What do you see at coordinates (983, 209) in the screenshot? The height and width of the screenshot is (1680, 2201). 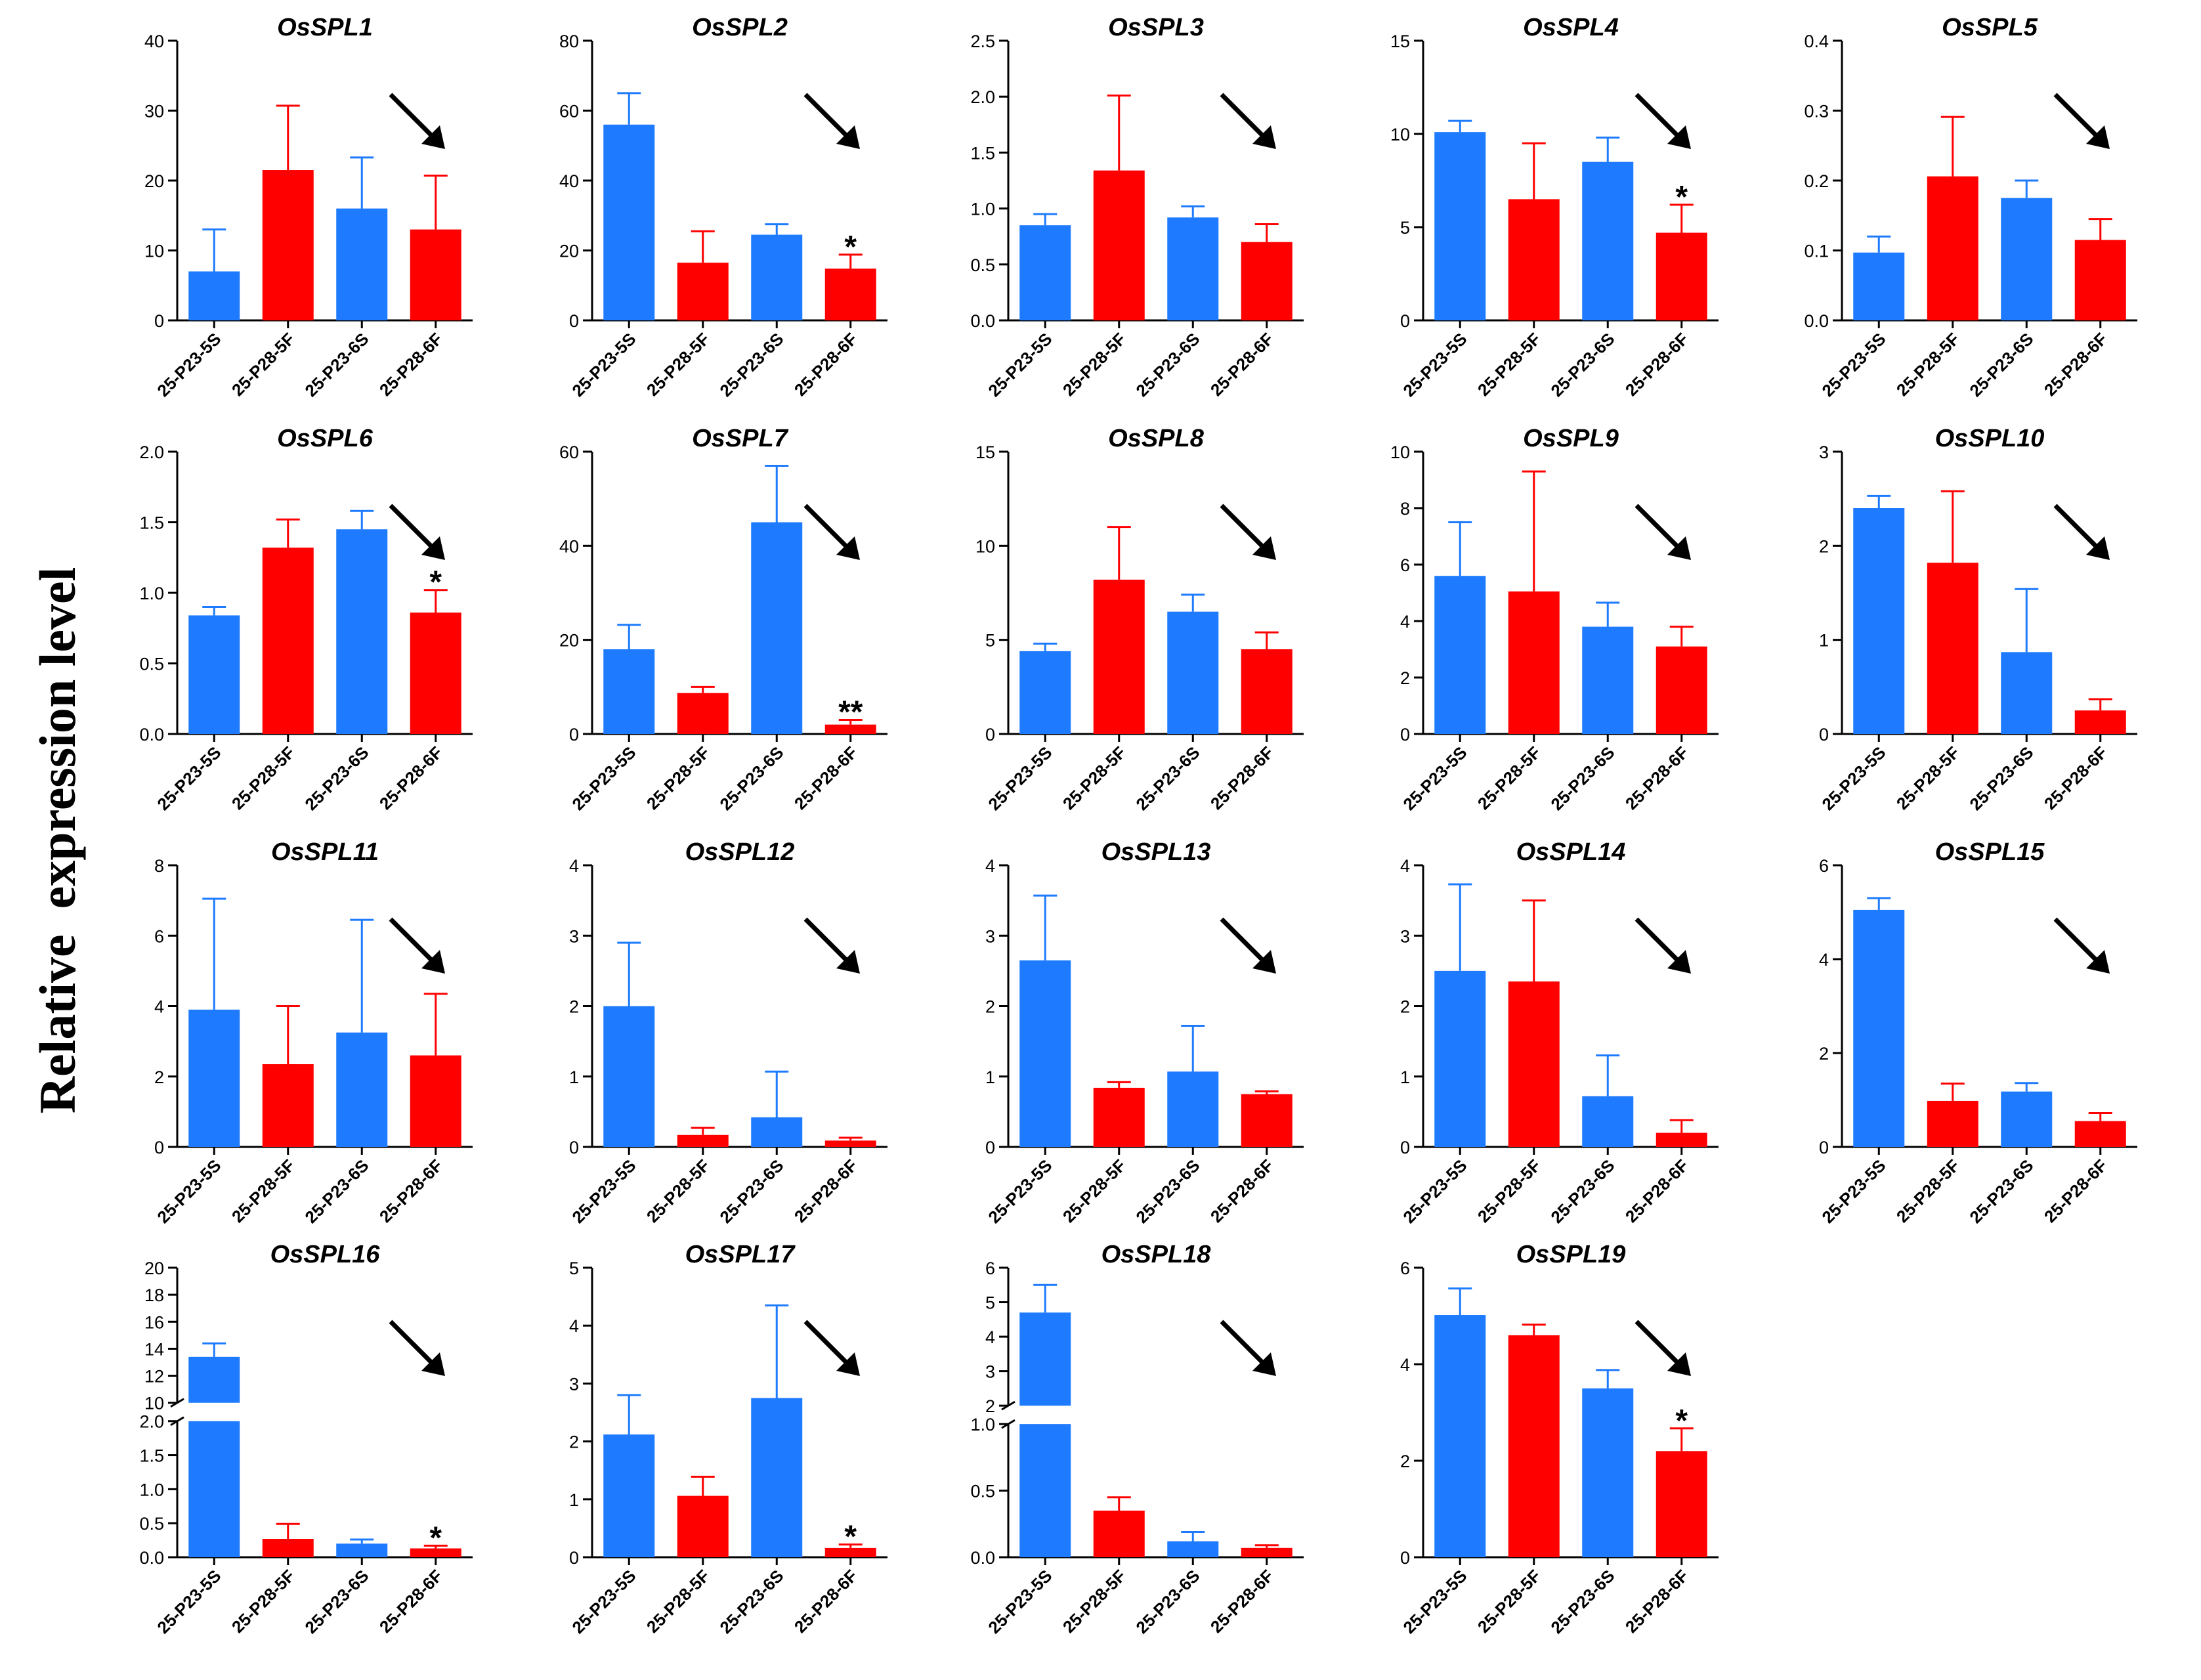 I see `y-tick-label: 1.0` at bounding box center [983, 209].